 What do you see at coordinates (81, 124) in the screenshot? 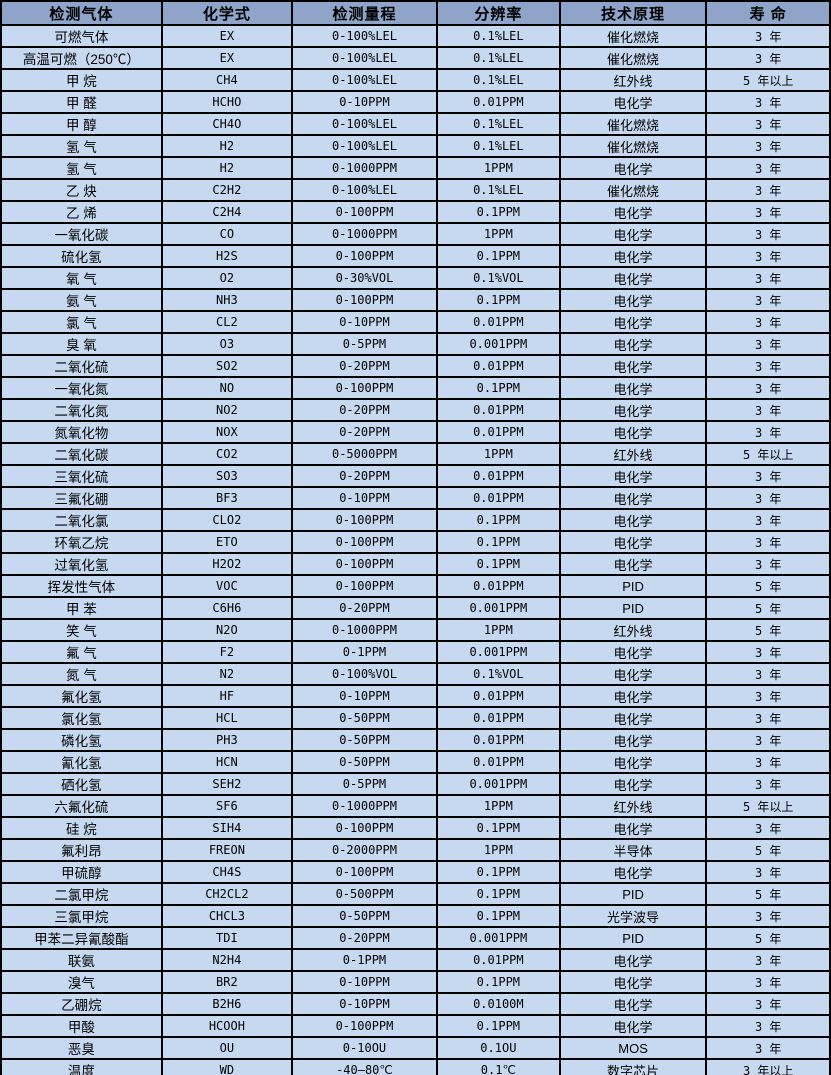
I see `cell-gas-name: 甲 醇` at bounding box center [81, 124].